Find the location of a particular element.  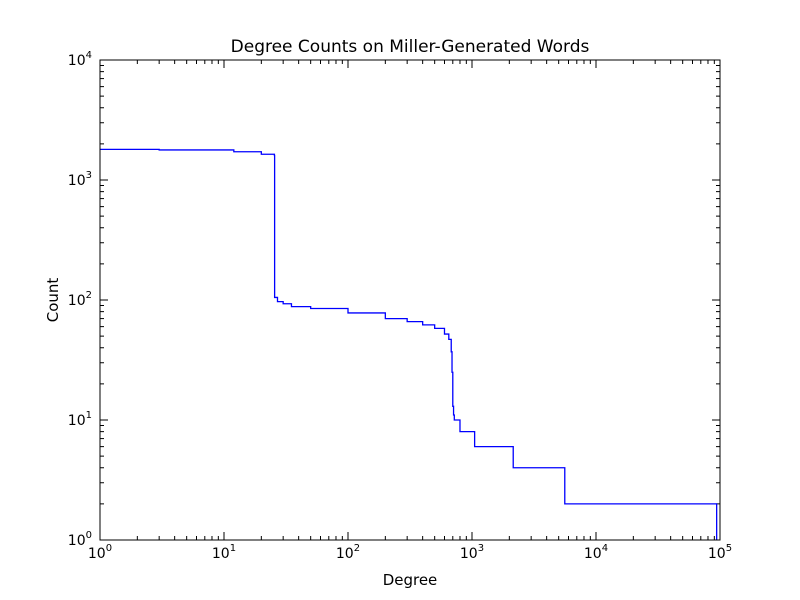

x-tick-label: 10² is located at coordinates (348, 552).